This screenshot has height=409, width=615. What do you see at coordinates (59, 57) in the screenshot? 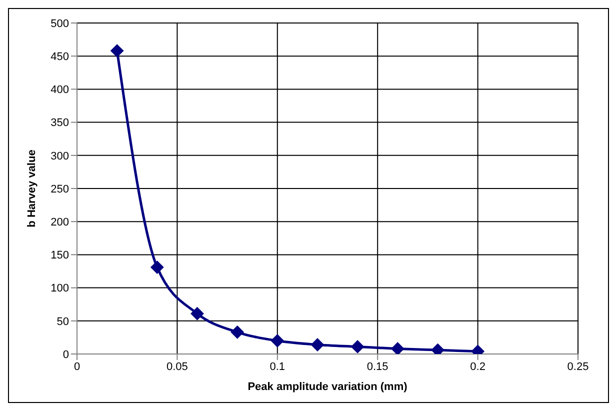
I see `y-tick-label: 450` at bounding box center [59, 57].